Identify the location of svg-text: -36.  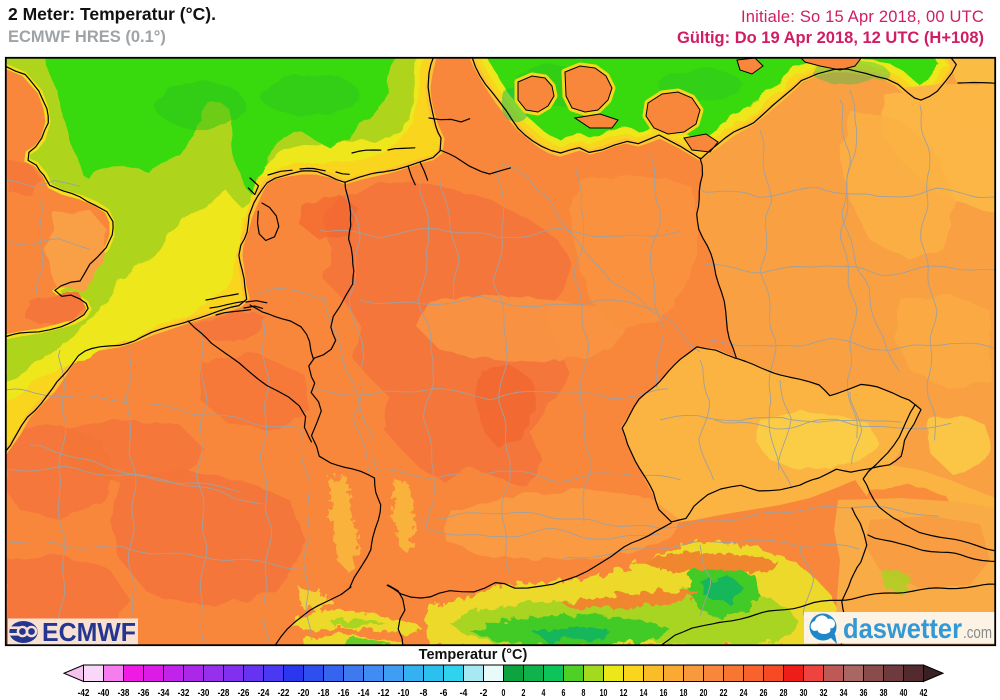
(144, 693).